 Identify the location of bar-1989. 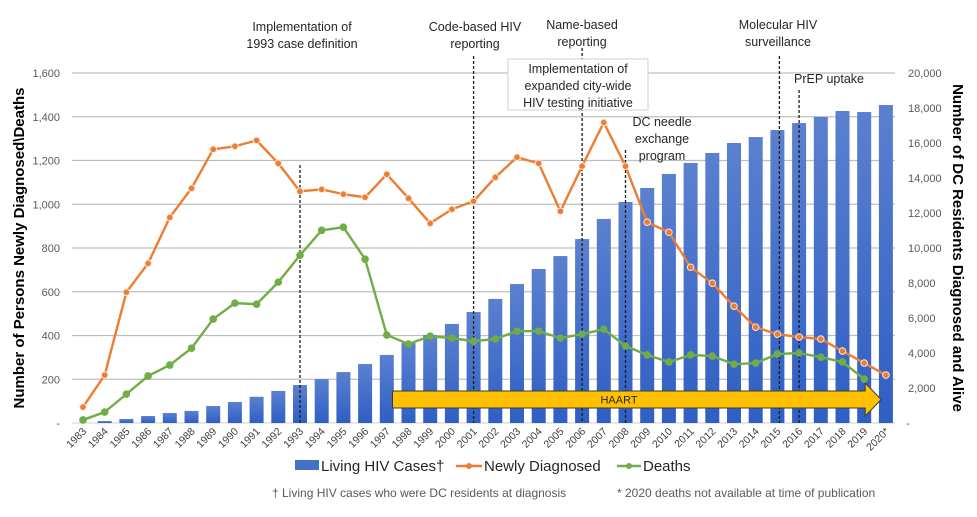
(213, 414).